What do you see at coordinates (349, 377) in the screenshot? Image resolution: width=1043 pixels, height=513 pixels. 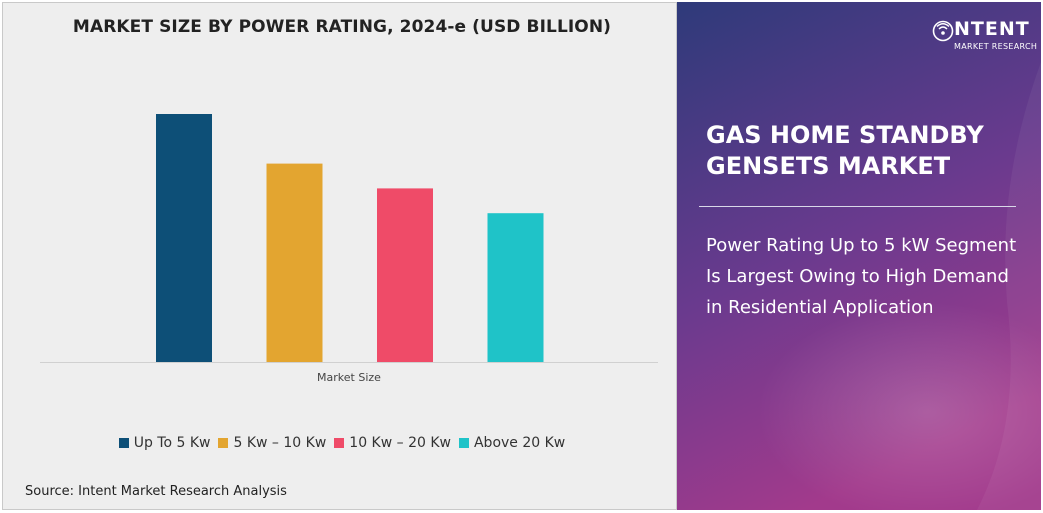 I see `x-axis-label: Market Size` at bounding box center [349, 377].